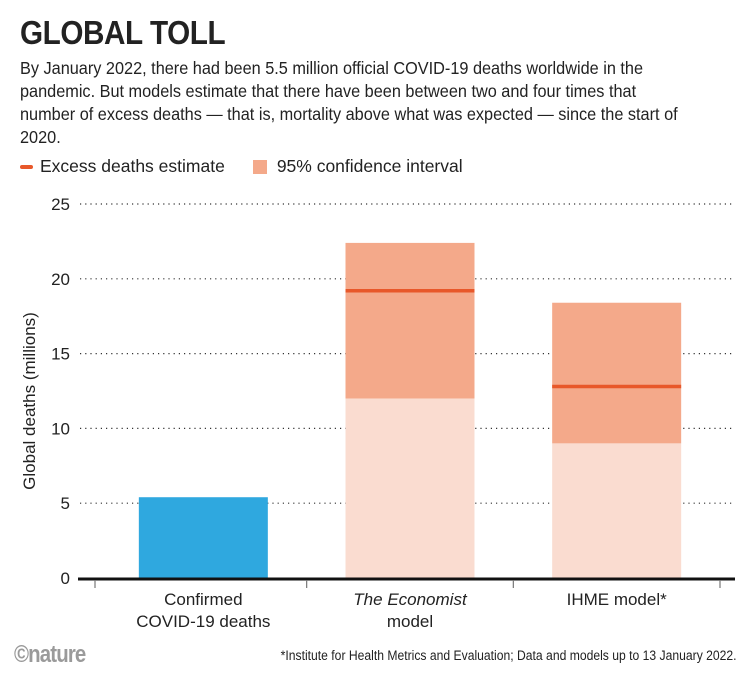 The height and width of the screenshot is (680, 751). I want to click on legend-ci-swatch, so click(259, 166).